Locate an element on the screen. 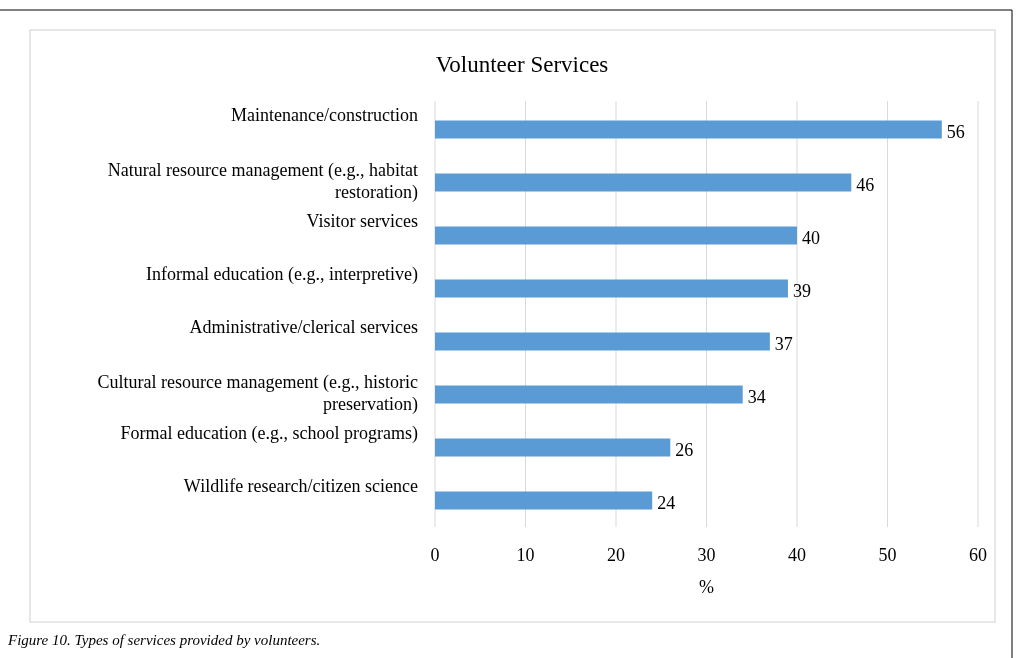 Image resolution: width=1022 pixels, height=658 pixels. x-tick-label: 40 is located at coordinates (797, 555).